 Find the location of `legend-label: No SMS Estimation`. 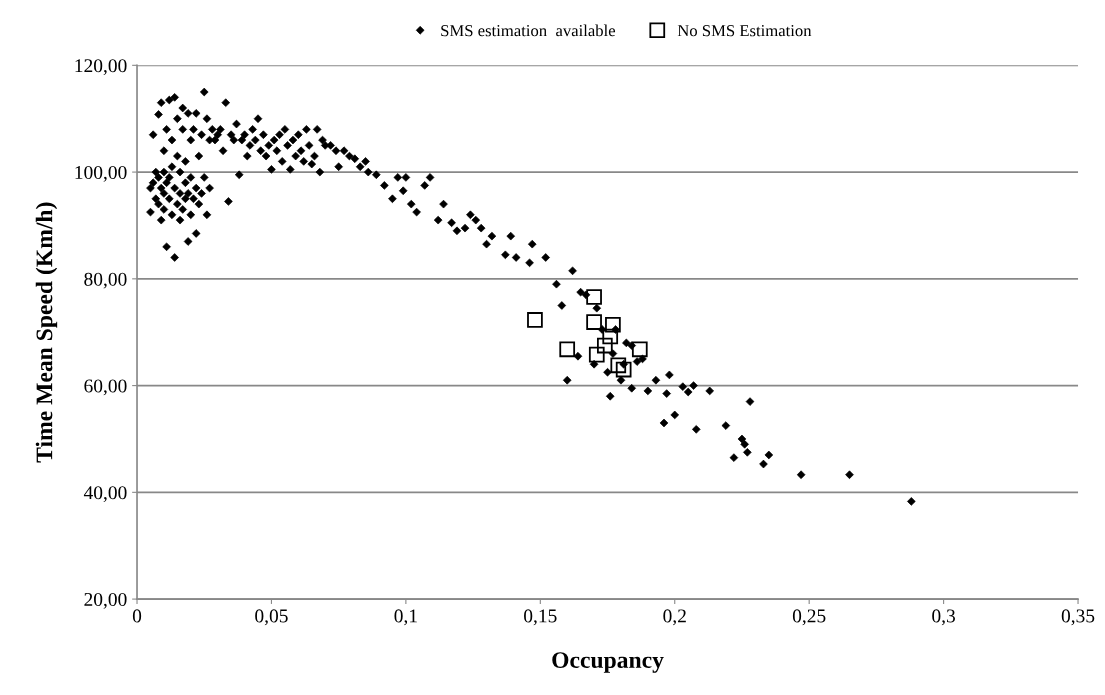

legend-label: No SMS Estimation is located at coordinates (744, 31).